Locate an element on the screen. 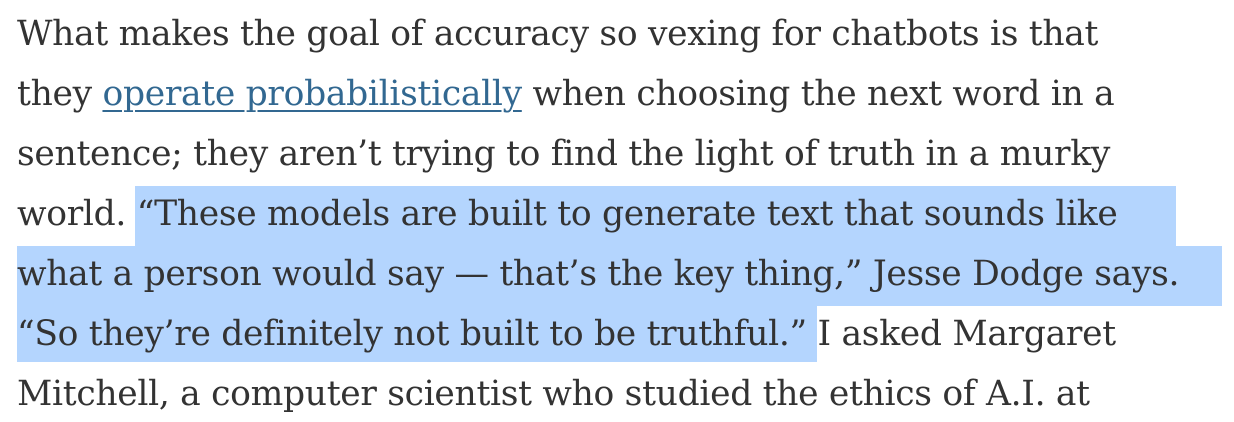 The width and height of the screenshot is (1234, 422). paragraph-text: I asked Margaret is located at coordinates (961, 334).